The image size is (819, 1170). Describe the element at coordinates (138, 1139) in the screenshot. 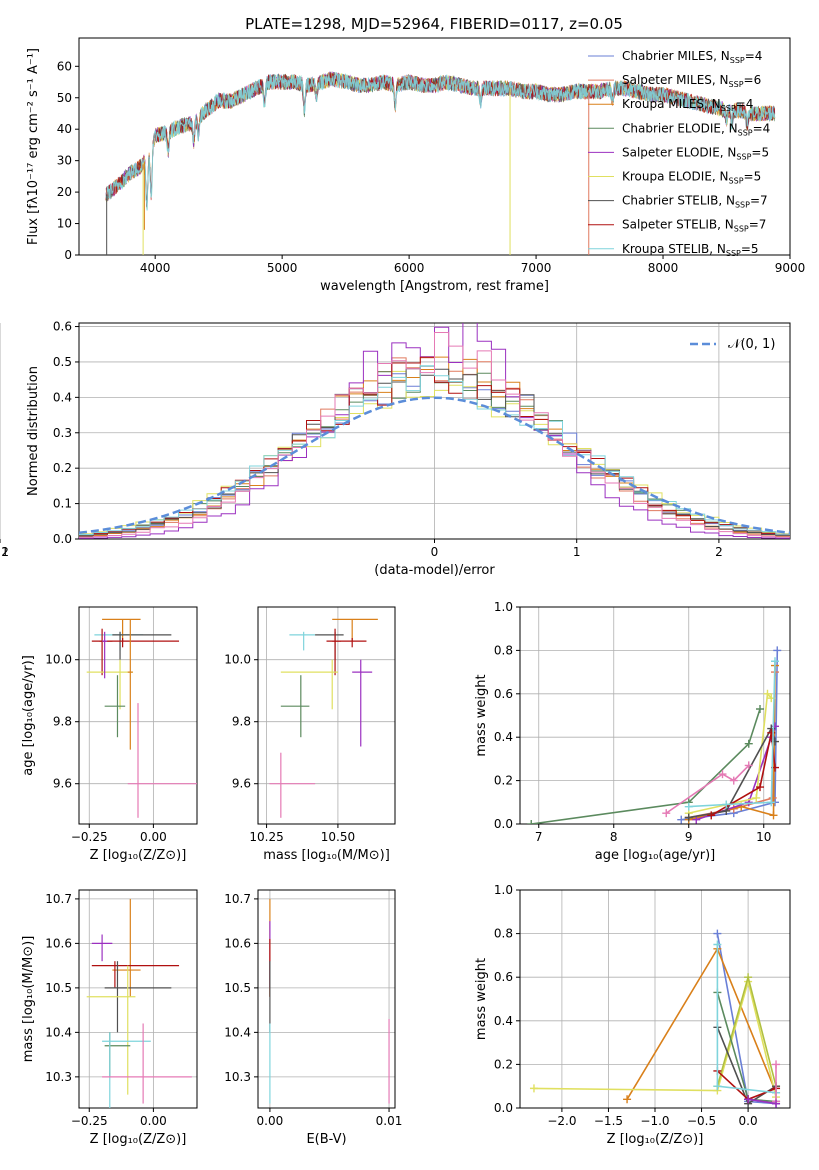

I see `x-axis-label: Z [log₁₀(Z/Z⊙)]` at that location.